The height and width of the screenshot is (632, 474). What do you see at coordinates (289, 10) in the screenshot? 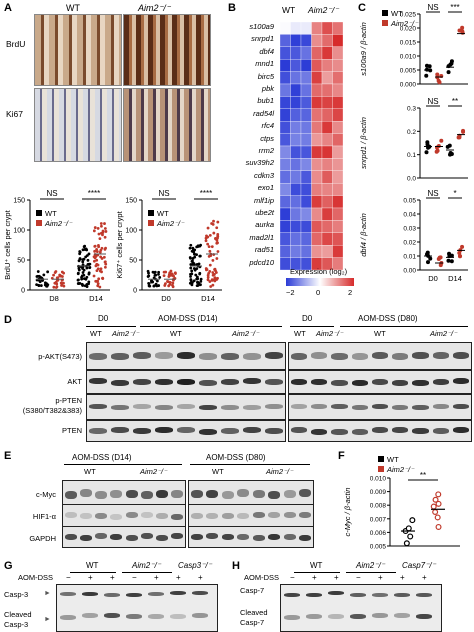
I see `heatmap-col-wt: WT` at bounding box center [289, 10].